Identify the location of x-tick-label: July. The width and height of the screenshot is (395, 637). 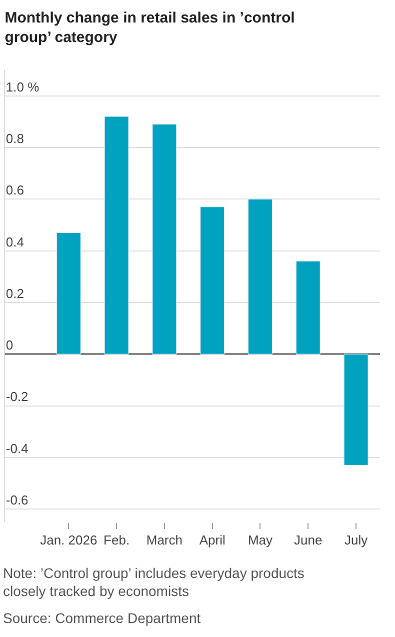
(356, 540).